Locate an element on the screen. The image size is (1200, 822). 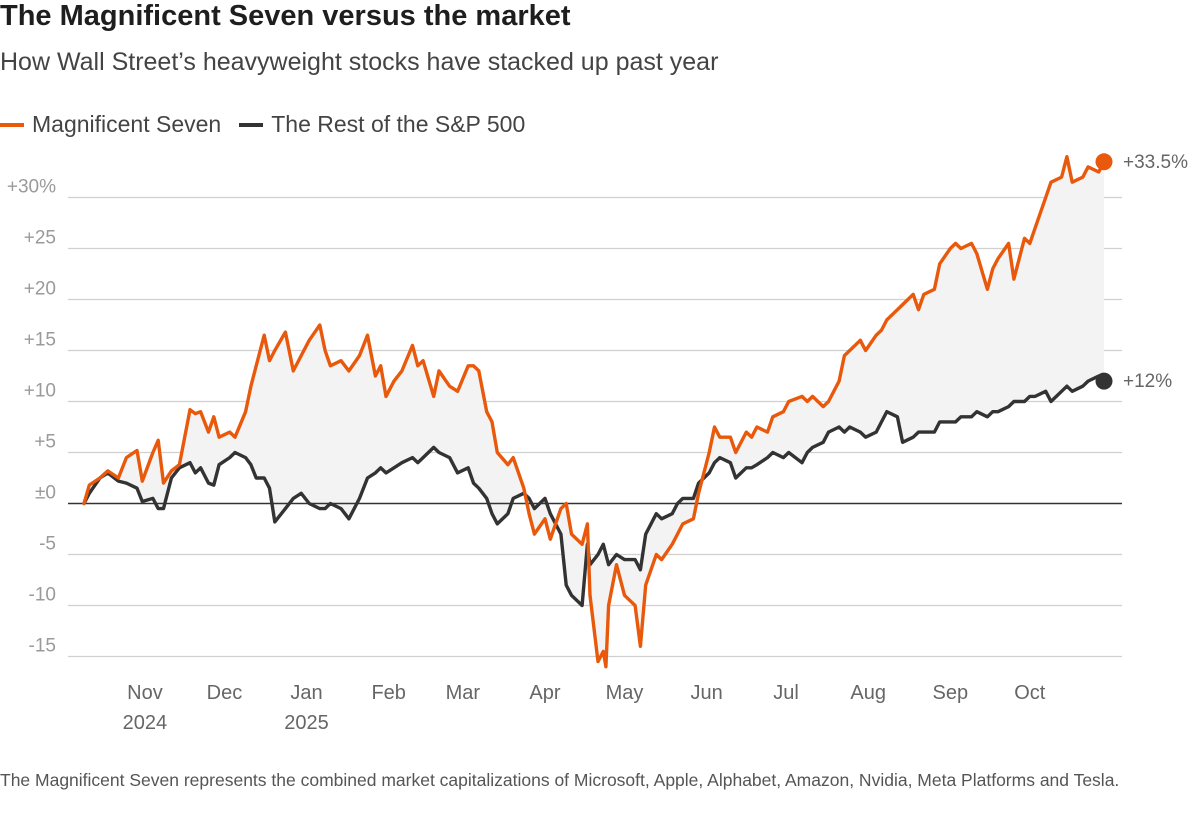
x-tick-label: Feb is located at coordinates (388, 693).